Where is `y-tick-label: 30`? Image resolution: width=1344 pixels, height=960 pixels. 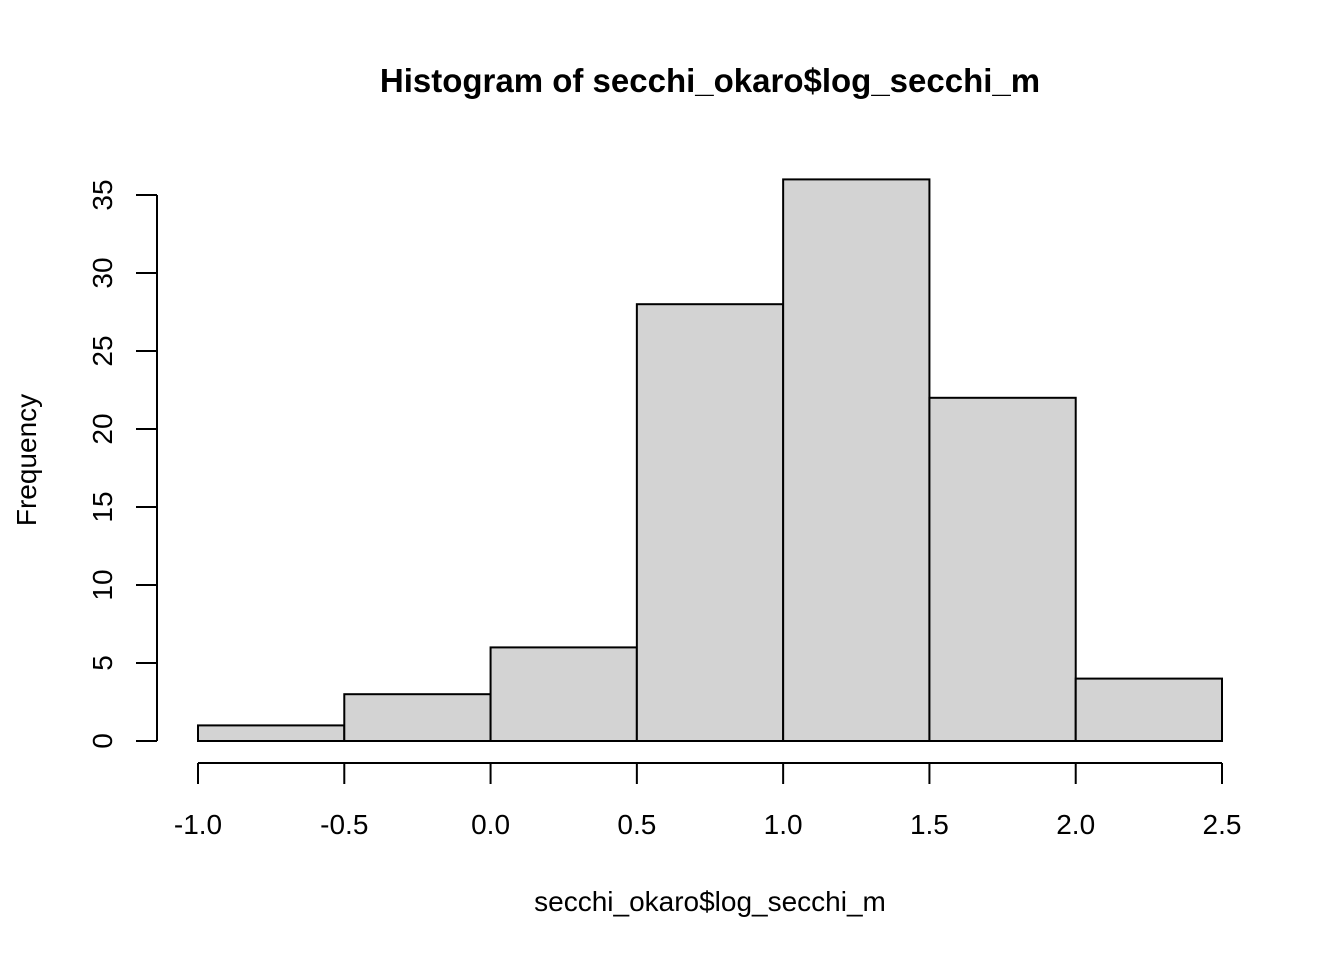 y-tick-label: 30 is located at coordinates (102, 272).